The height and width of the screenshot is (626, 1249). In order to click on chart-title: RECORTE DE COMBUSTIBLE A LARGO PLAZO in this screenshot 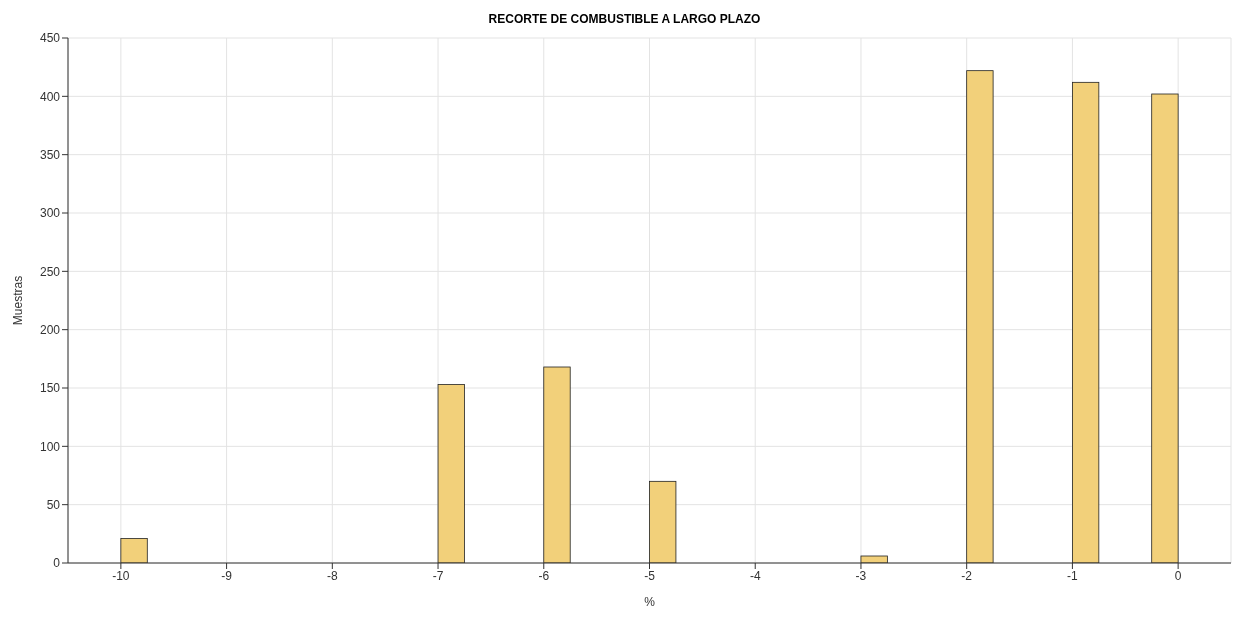, I will do `click(624, 19)`.